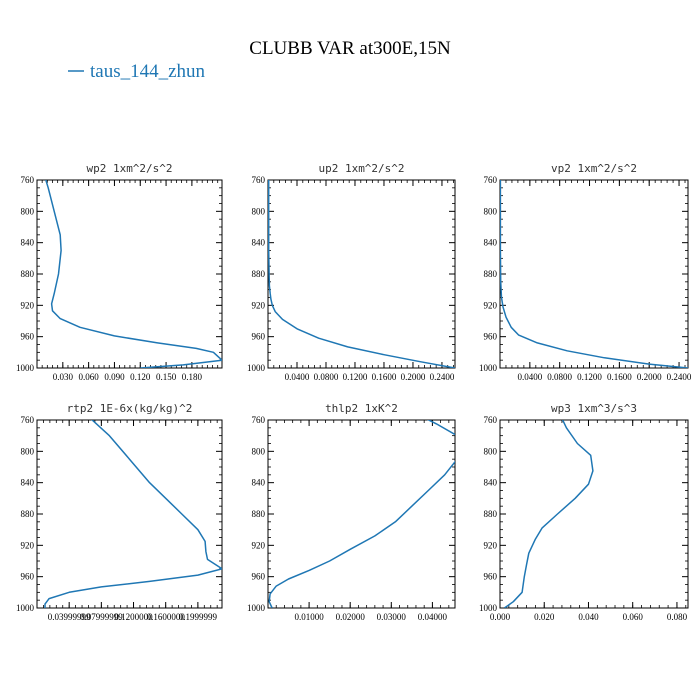  Describe the element at coordinates (133, 274) in the screenshot. I see `series-line-wp2` at that location.